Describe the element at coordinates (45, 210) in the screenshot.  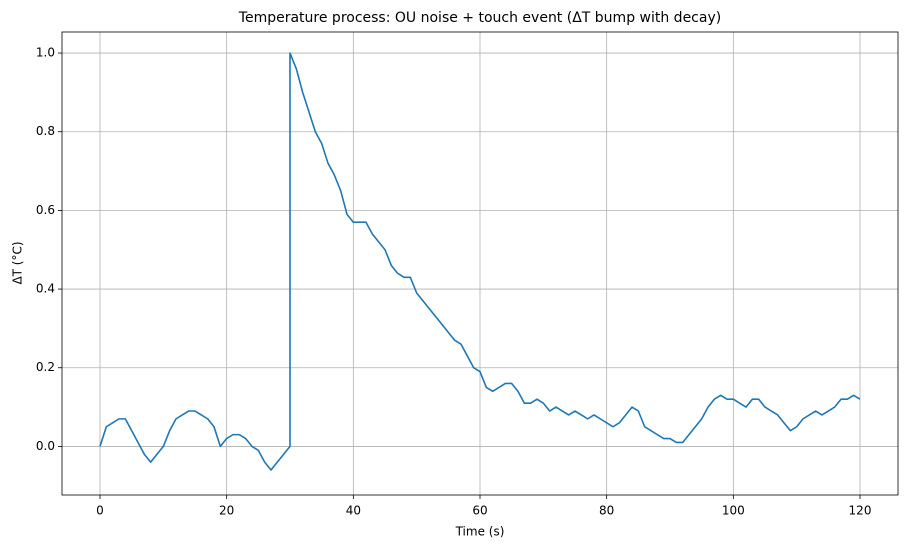
I see `y-tick-label: 0.6` at that location.